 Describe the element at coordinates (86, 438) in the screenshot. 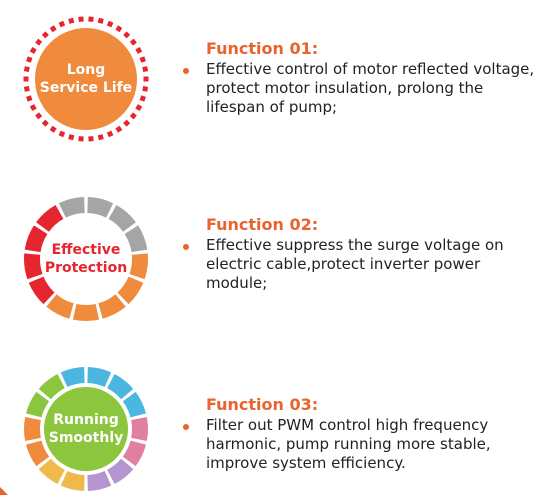

I see `badge-label-line-2: Smoothly` at that location.